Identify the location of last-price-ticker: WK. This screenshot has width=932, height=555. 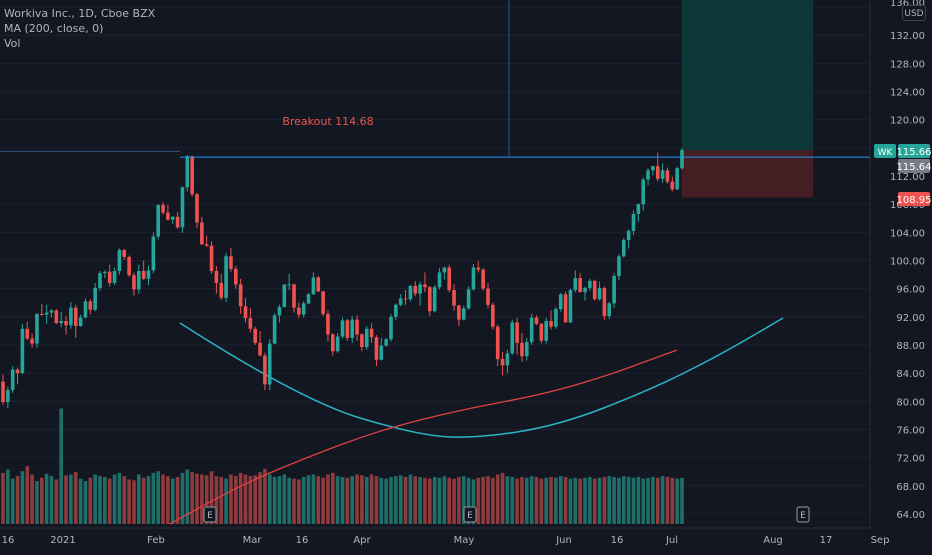
(885, 151).